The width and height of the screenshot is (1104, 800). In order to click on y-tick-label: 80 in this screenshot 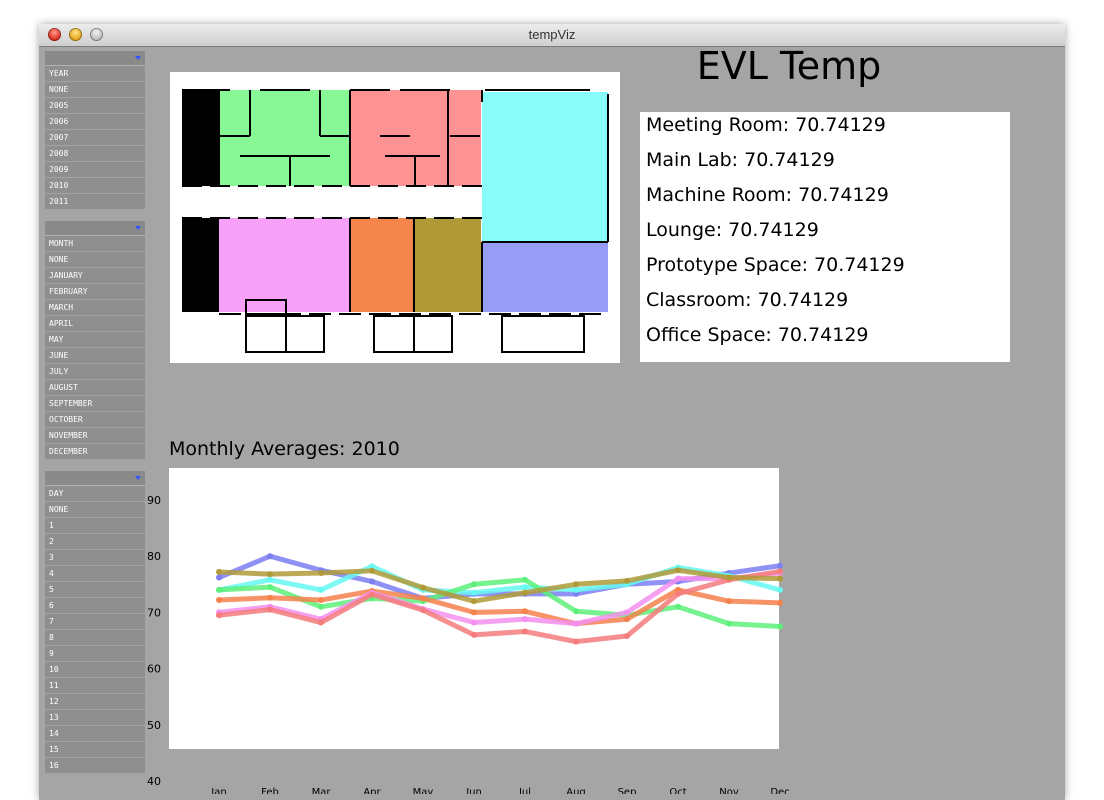, I will do `click(154, 556)`.